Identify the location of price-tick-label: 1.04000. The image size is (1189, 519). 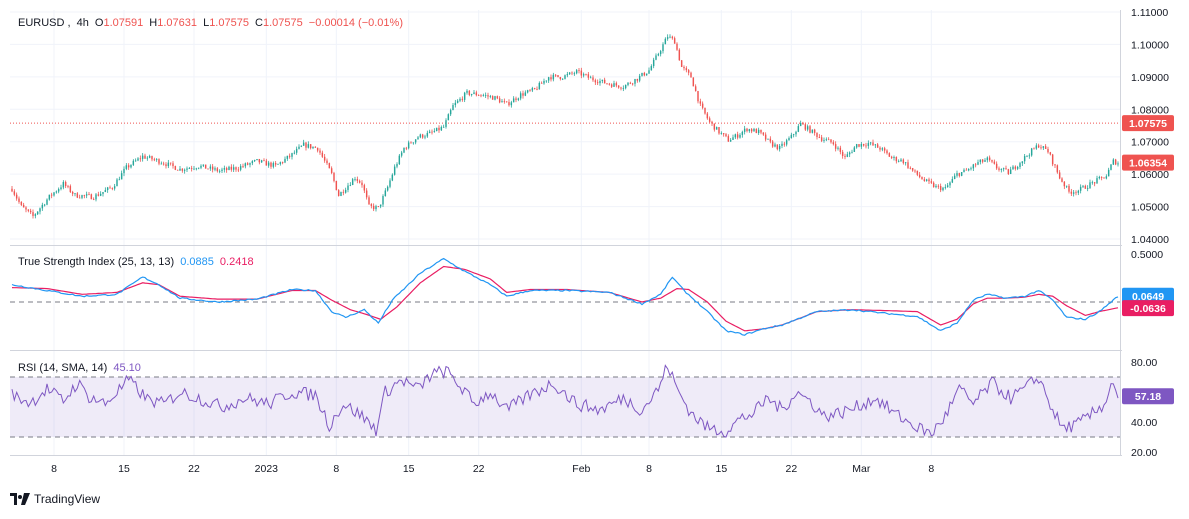
(1150, 240).